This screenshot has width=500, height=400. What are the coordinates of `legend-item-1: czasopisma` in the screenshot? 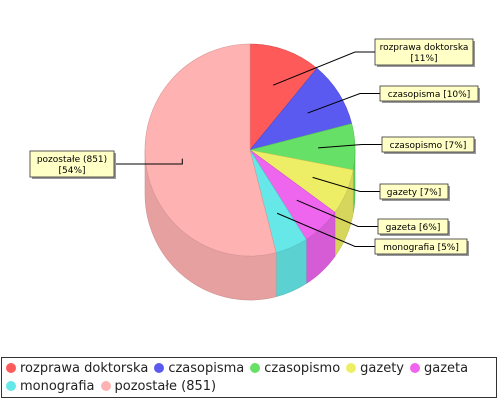 It's located at (199, 369).